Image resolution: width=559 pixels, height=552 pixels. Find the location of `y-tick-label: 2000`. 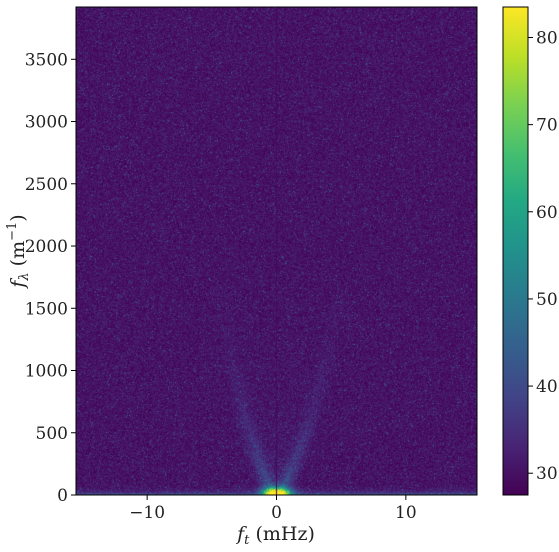

y-tick-label: 2000 is located at coordinates (46, 247).